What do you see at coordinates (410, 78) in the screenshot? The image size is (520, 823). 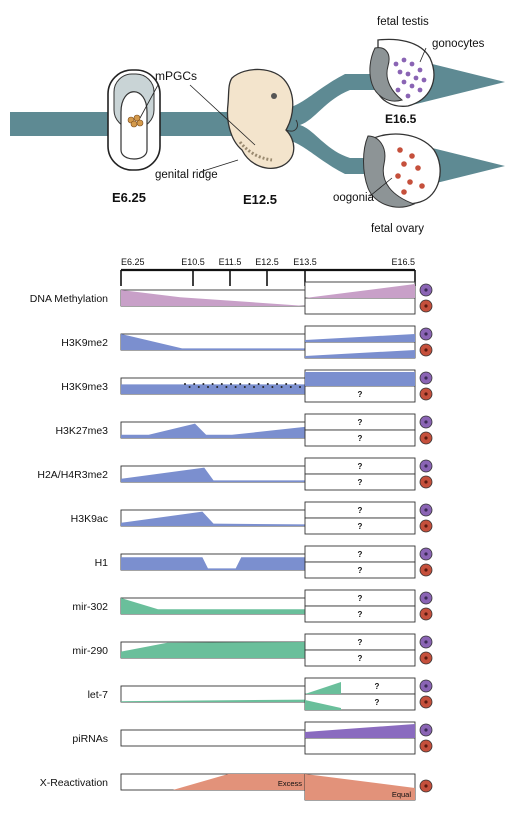 I see `gonocyte-dots` at bounding box center [410, 78].